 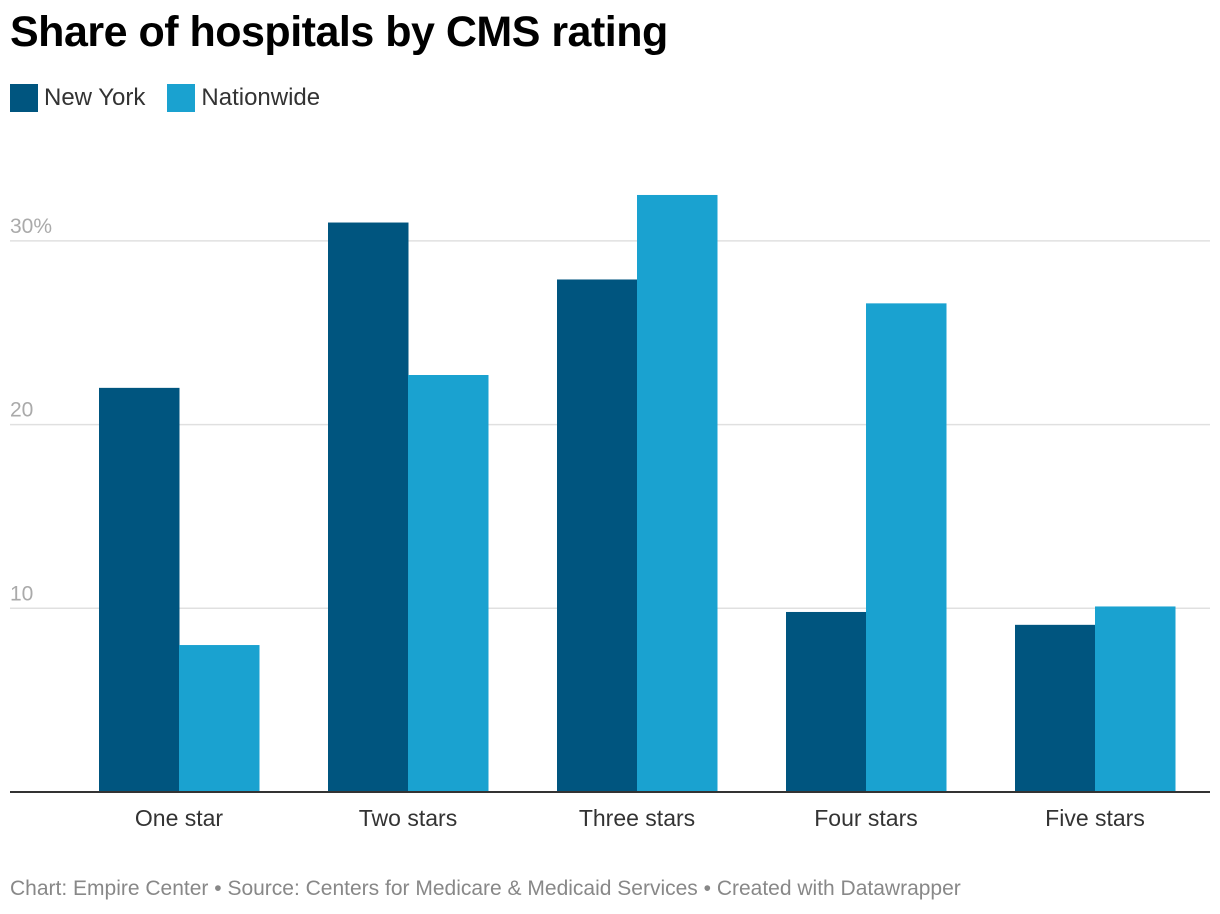 What do you see at coordinates (339, 32) in the screenshot?
I see `chart-title: Share of hospitals by CMS rating` at bounding box center [339, 32].